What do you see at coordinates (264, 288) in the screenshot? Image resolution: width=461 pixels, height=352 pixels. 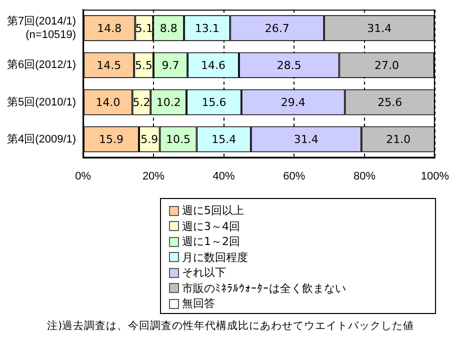 I see `legend-label: 市販のﾐﾈﾗﾙｳｫｰﾀｰは全く飲まない` at bounding box center [264, 288].